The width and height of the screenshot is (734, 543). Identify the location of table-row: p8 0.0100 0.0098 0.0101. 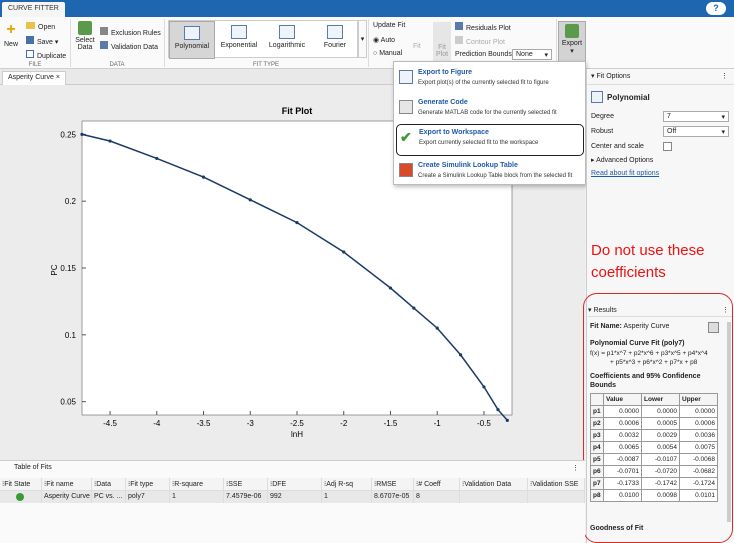
(654, 495).